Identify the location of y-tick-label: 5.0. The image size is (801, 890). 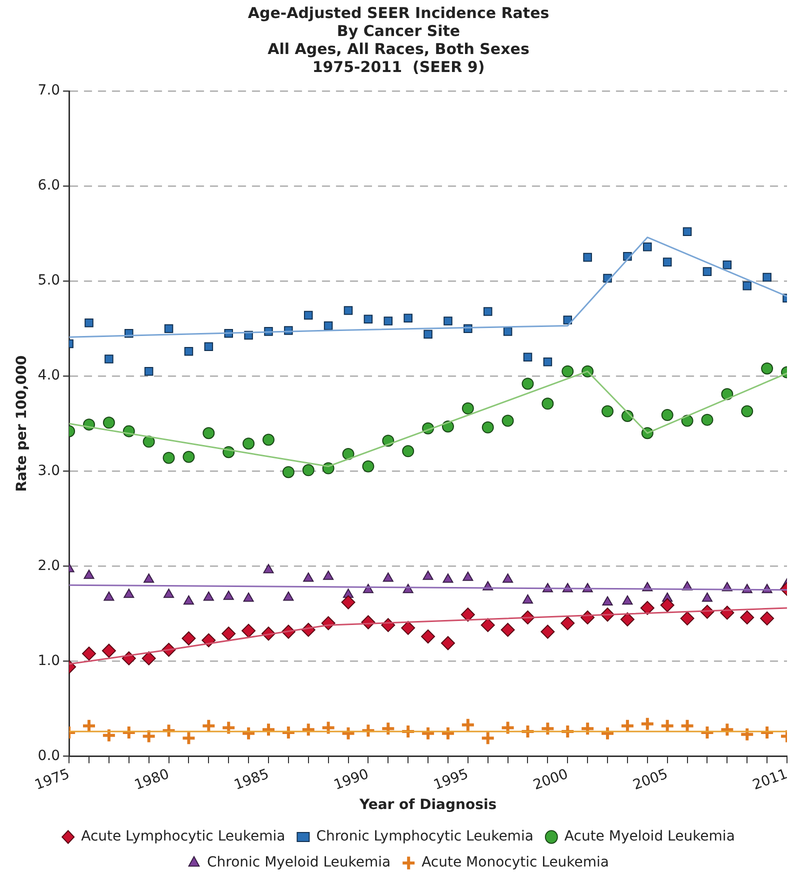
(49, 280).